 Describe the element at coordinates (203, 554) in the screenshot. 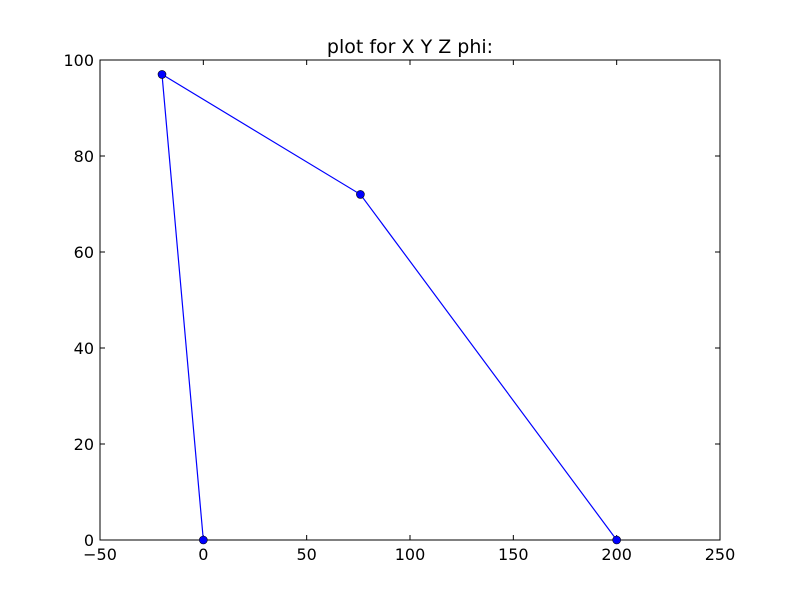

I see `x-tick-label: 0` at that location.